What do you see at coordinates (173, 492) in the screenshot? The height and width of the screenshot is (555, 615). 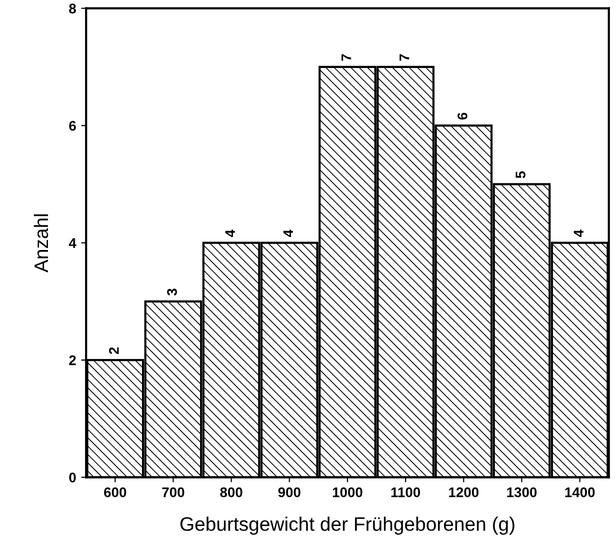 I see `x-tick-label: 700` at bounding box center [173, 492].